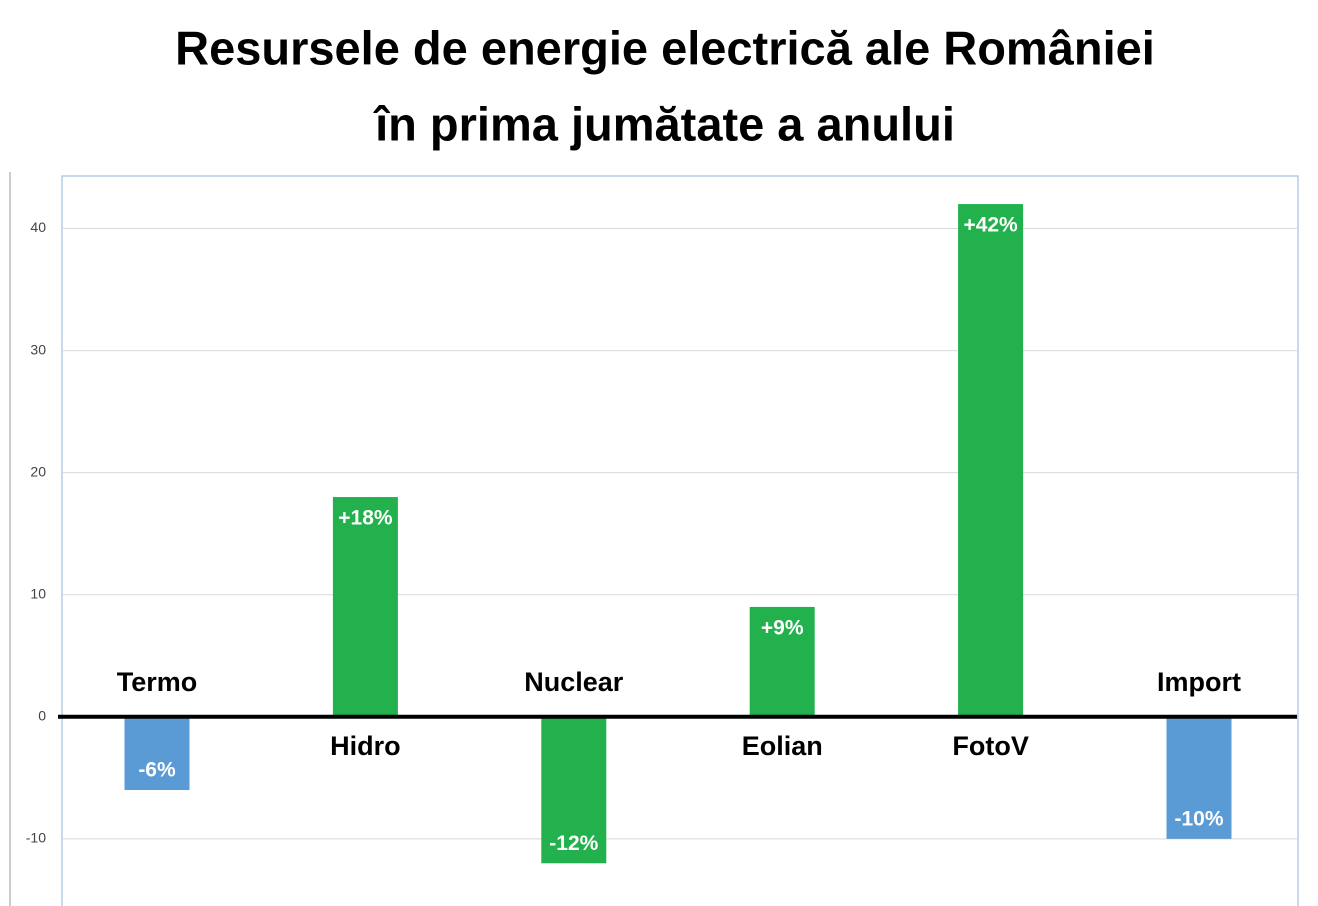  What do you see at coordinates (1198, 818) in the screenshot?
I see `value-label: -10%` at bounding box center [1198, 818].